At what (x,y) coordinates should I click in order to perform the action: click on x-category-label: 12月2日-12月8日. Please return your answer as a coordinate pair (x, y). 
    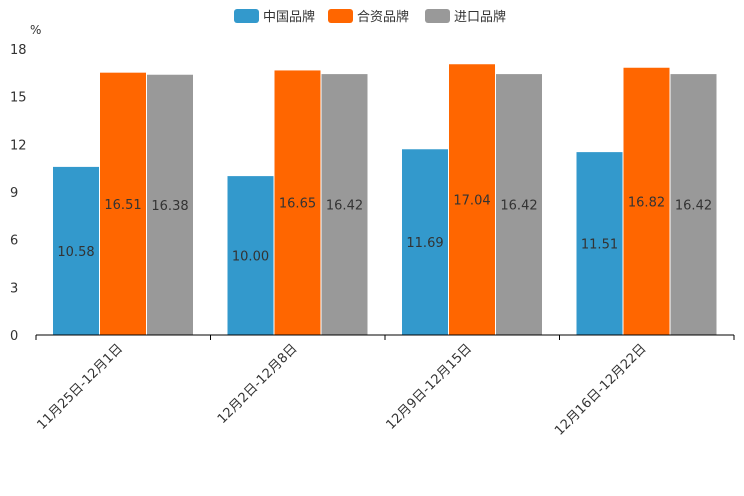
    Looking at the image, I should click on (258, 384).